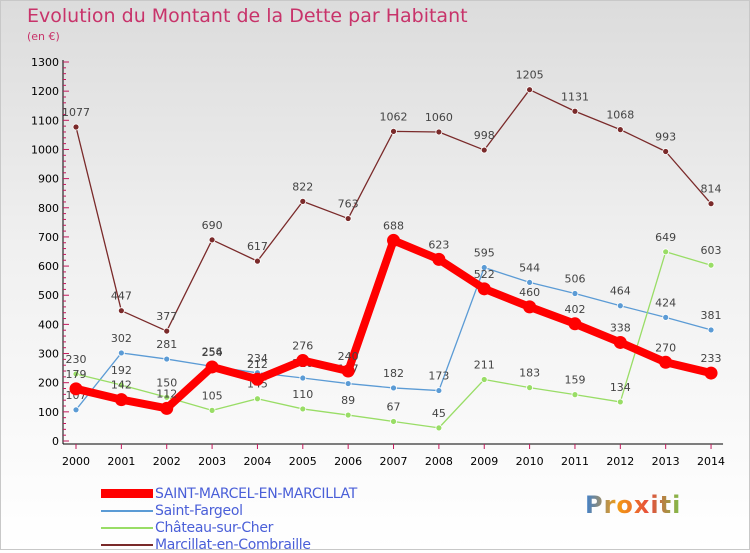  Describe the element at coordinates (45, 91) in the screenshot. I see `y-tick-label: 1200` at that location.